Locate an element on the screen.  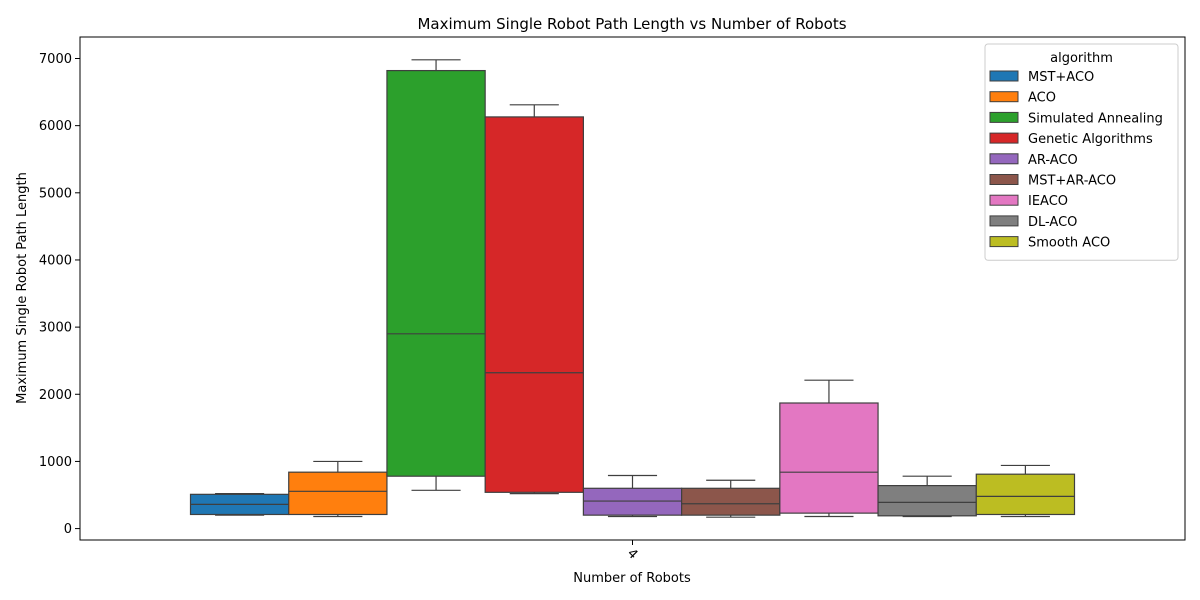
legend-item: ACO is located at coordinates (1022, 98).